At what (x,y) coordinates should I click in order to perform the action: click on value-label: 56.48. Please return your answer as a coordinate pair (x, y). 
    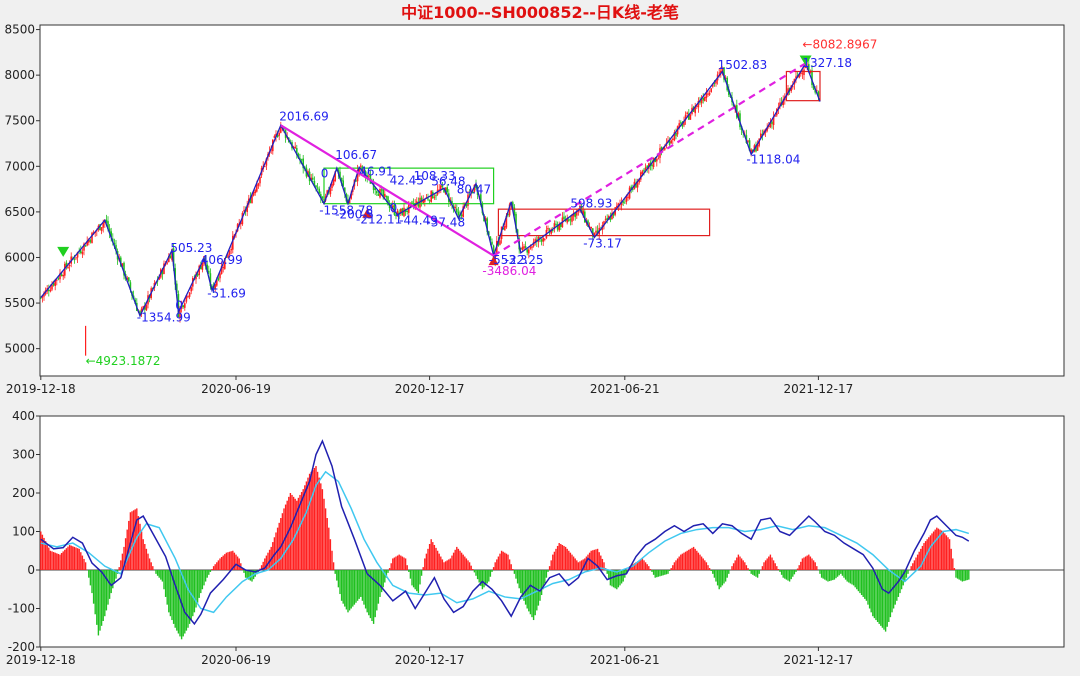
    Looking at the image, I should click on (448, 181).